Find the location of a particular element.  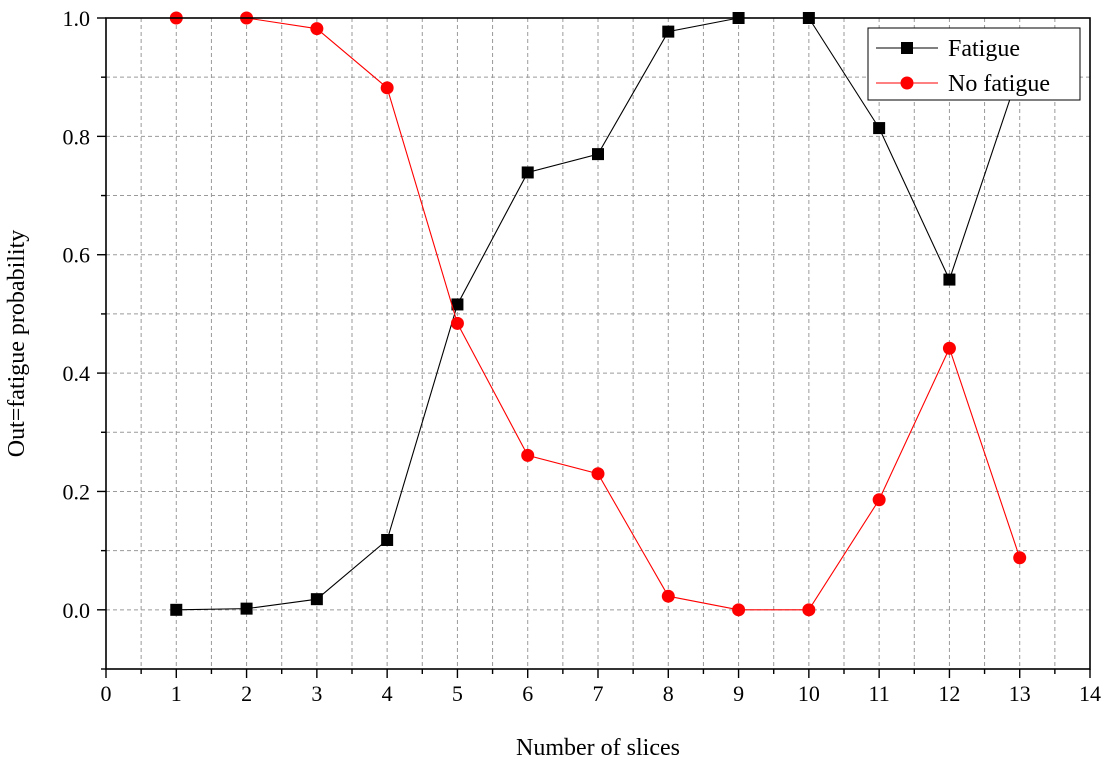

y-tick-label: 0.6 is located at coordinates (77, 255).